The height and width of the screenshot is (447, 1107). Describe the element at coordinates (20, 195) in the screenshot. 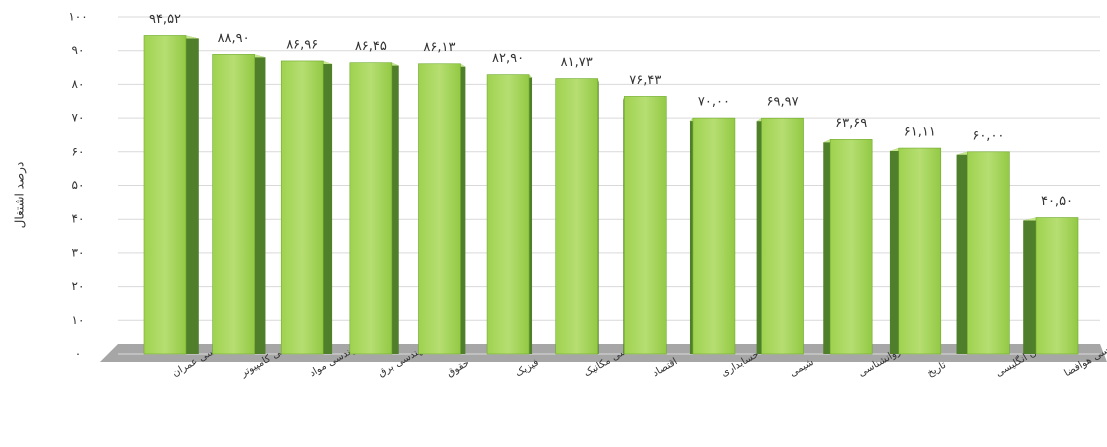

I see `y-axis-label: درصد اشتغال` at that location.